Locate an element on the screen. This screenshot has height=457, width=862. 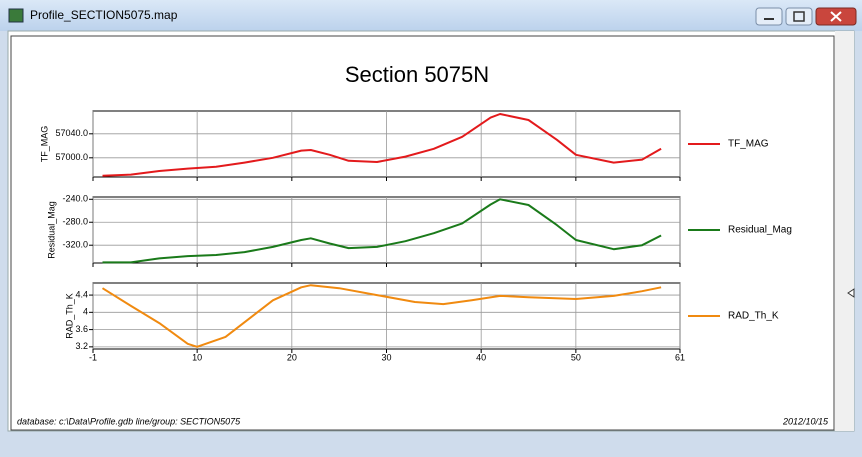
x-tick-label: 20 is located at coordinates (292, 357).